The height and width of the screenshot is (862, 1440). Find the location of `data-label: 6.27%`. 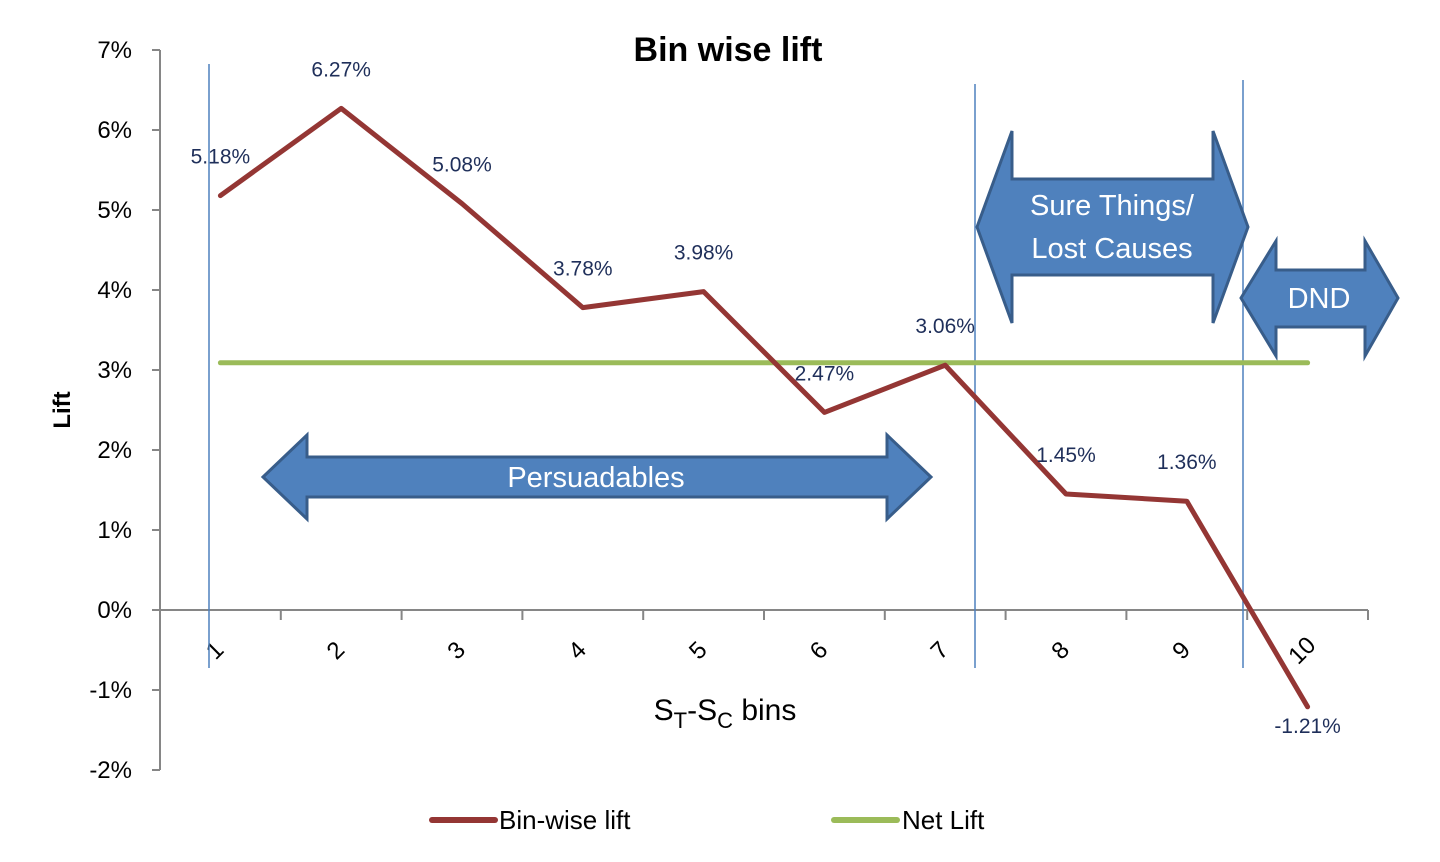

data-label: 6.27% is located at coordinates (341, 69).